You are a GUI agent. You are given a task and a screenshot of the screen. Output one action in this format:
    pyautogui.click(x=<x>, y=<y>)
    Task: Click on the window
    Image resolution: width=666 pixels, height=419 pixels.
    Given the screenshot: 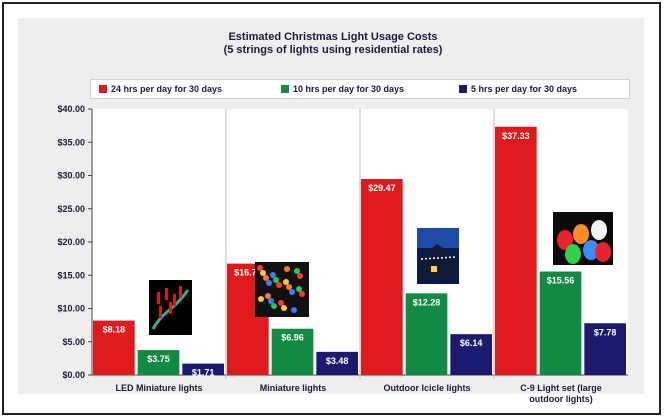 What is the action you would take?
    pyautogui.click(x=434, y=269)
    